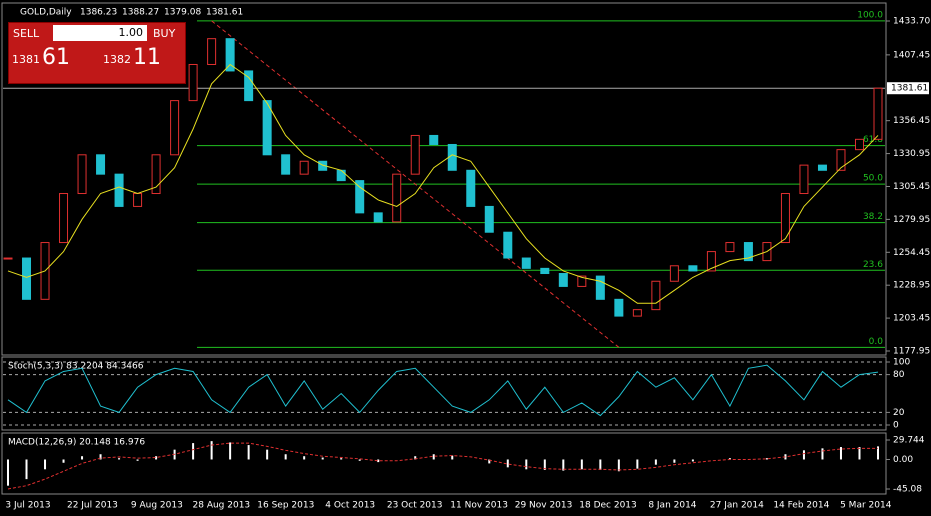 The width and height of the screenshot is (931, 516). What do you see at coordinates (911, 352) in the screenshot?
I see `y-tick-label: 1177.95` at bounding box center [911, 352].